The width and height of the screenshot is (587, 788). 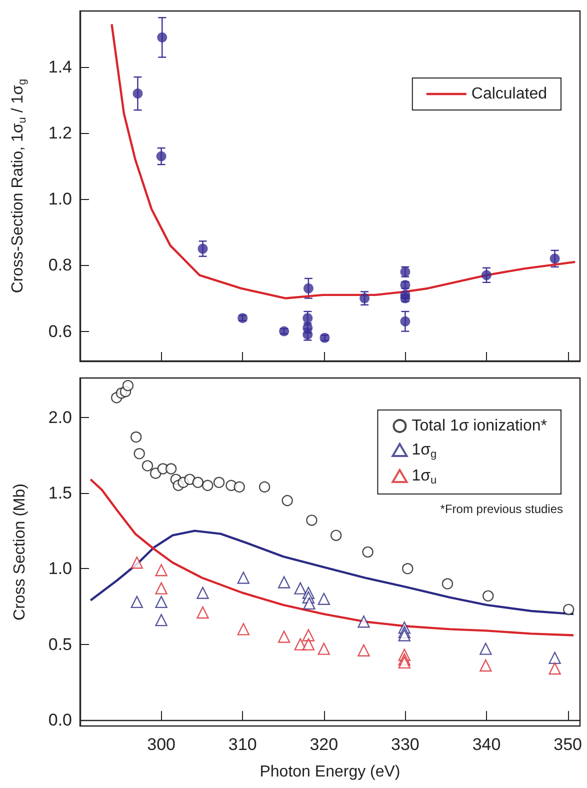 What do you see at coordinates (330, 772) in the screenshot?
I see `x-axis-title: Photon Energy (eV)` at bounding box center [330, 772].